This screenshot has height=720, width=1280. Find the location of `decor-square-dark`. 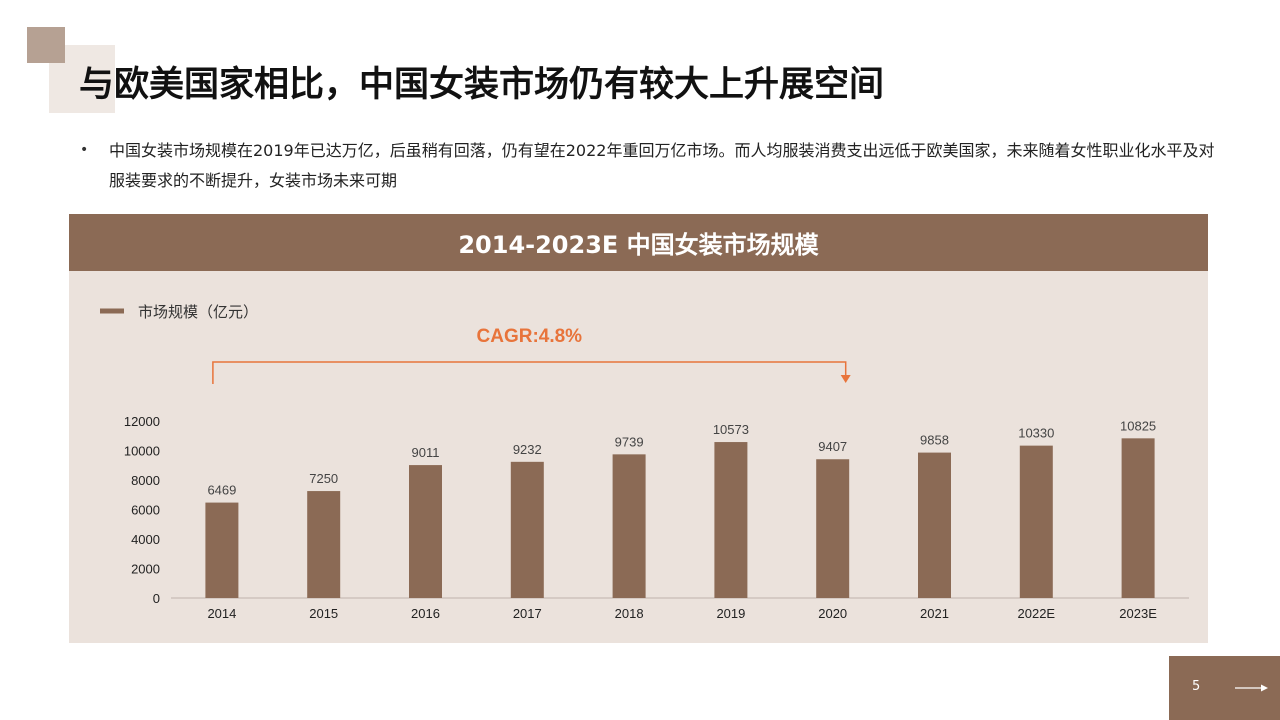

decor-square-dark is located at coordinates (46, 45).